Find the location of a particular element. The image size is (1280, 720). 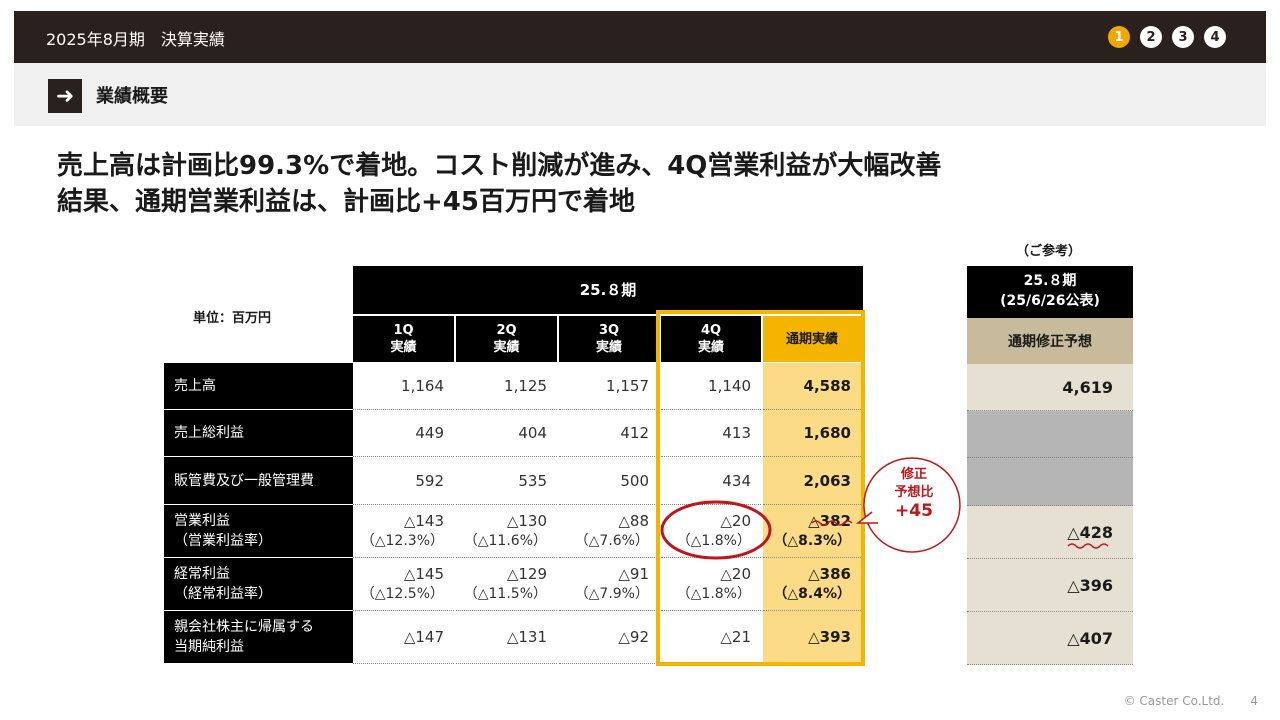

cell-value: 449 is located at coordinates (429, 433).